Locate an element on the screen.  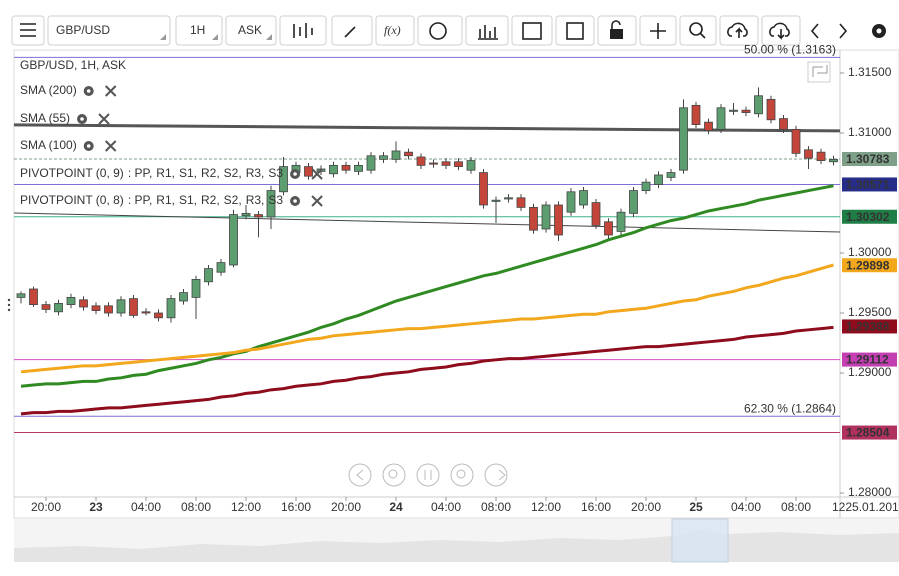
calendar-button is located at coordinates (532, 30).